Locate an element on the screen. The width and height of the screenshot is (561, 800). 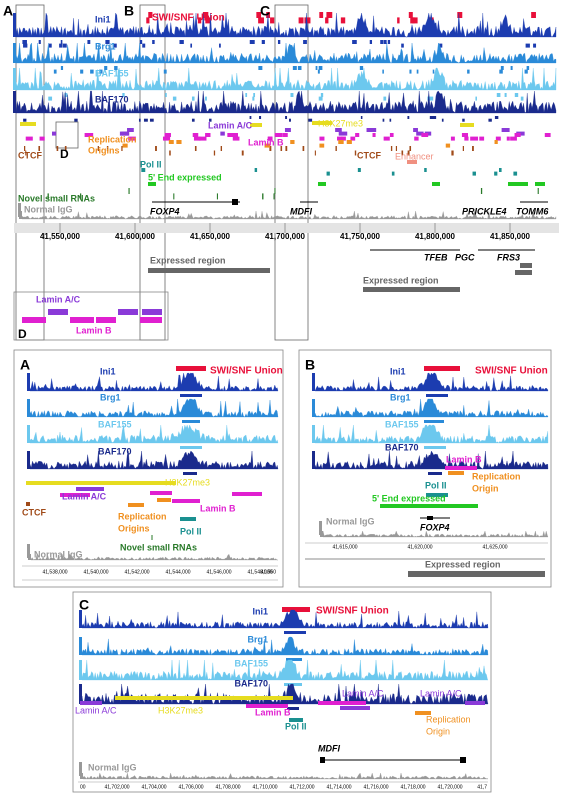
label: BAF170 is located at coordinates (251, 683).